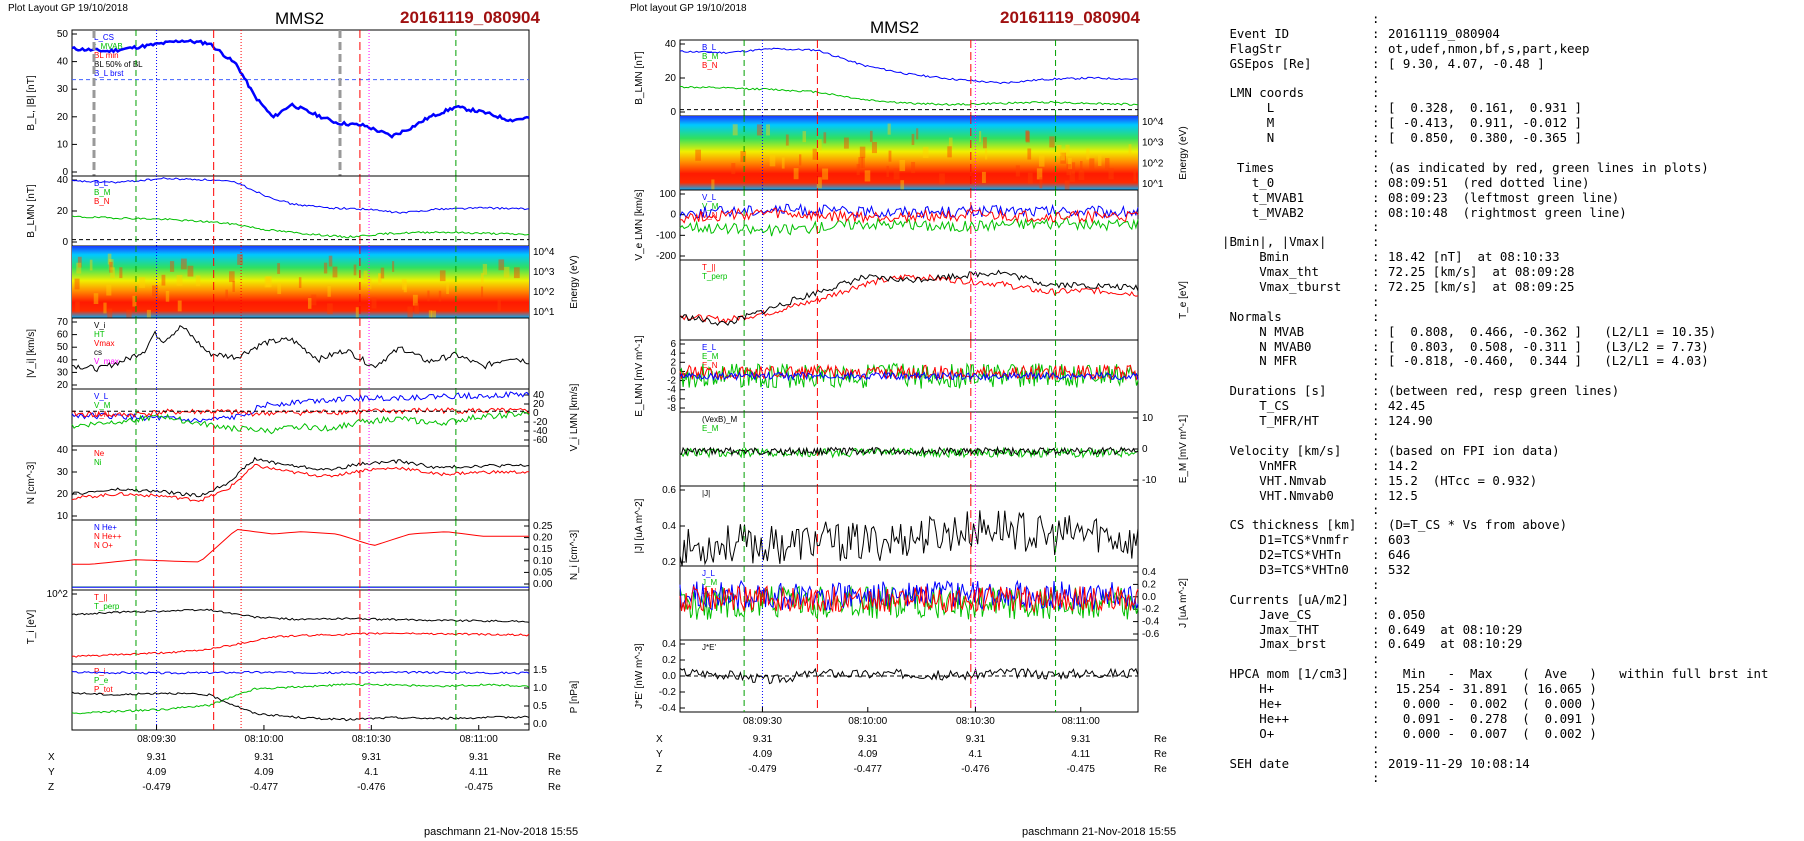  Describe the element at coordinates (1548, 361) in the screenshot. I see `info-value: [ -0.818, -0.460, 0.344 ] (L2/L1 = 4.03)` at that location.